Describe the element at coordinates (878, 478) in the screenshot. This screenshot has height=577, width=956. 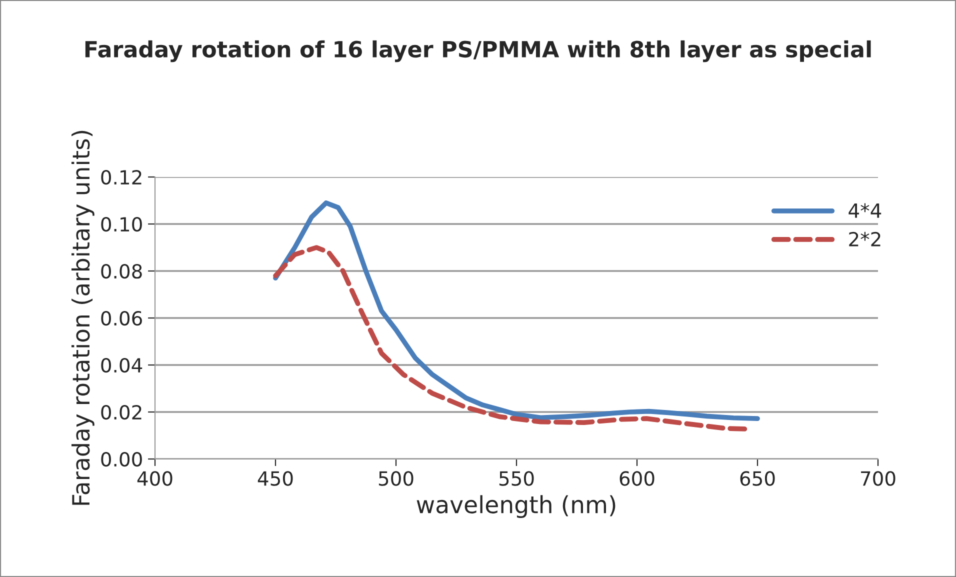
I see `x-tick-label: 700` at that location.